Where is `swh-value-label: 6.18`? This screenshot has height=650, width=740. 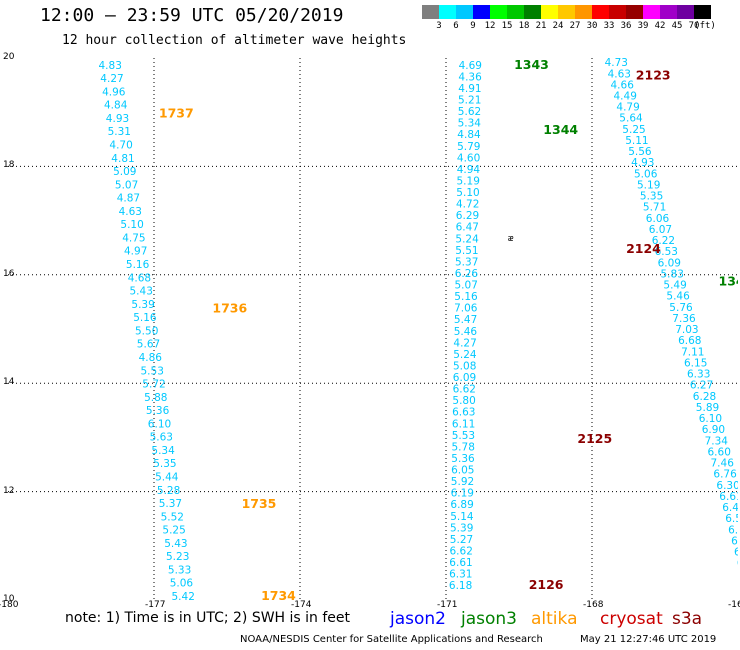
swh-value-label: 6.18 is located at coordinates (460, 586).